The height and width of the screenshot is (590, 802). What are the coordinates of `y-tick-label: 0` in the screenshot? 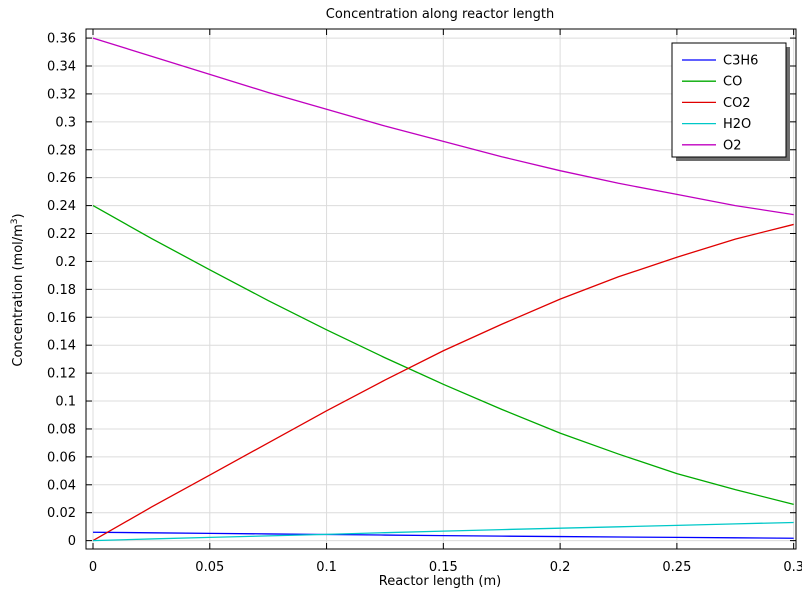 It's located at (72, 541).